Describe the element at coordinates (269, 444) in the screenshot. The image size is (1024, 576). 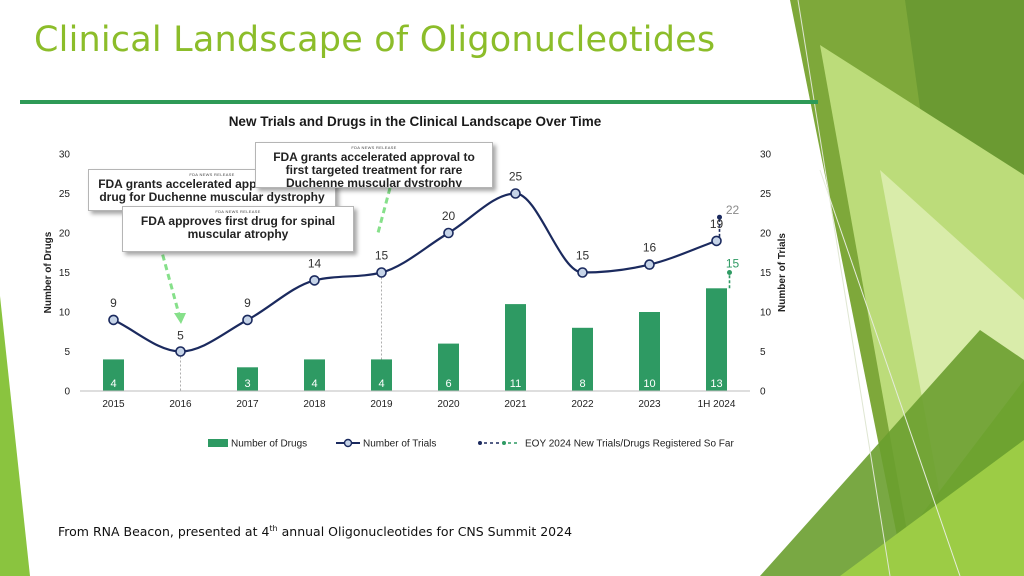
I see `legend-drugs-label: Number of Drugs` at that location.